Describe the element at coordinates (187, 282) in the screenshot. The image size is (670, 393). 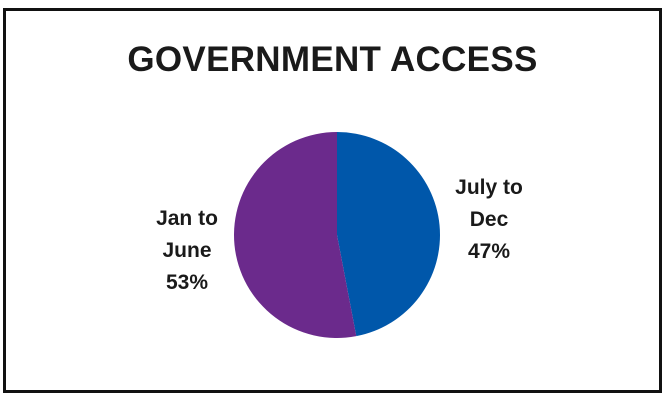
I see `slice-percent: 53%` at that location.